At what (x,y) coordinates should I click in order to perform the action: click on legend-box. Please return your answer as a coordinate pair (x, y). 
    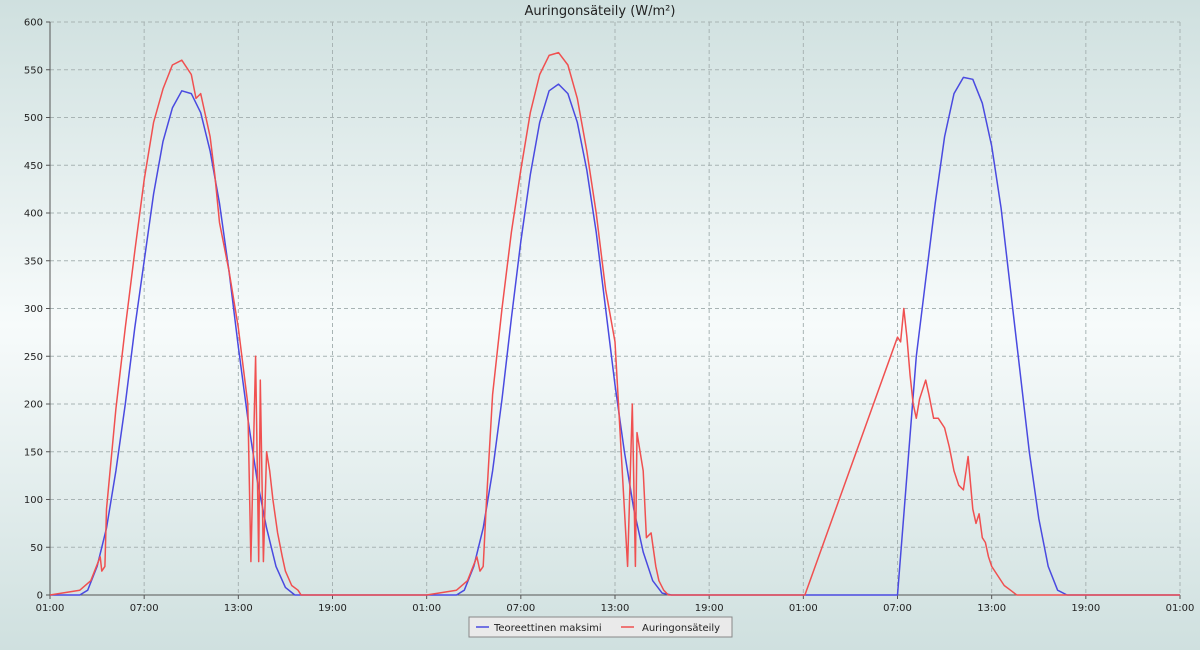
    Looking at the image, I should click on (600, 627).